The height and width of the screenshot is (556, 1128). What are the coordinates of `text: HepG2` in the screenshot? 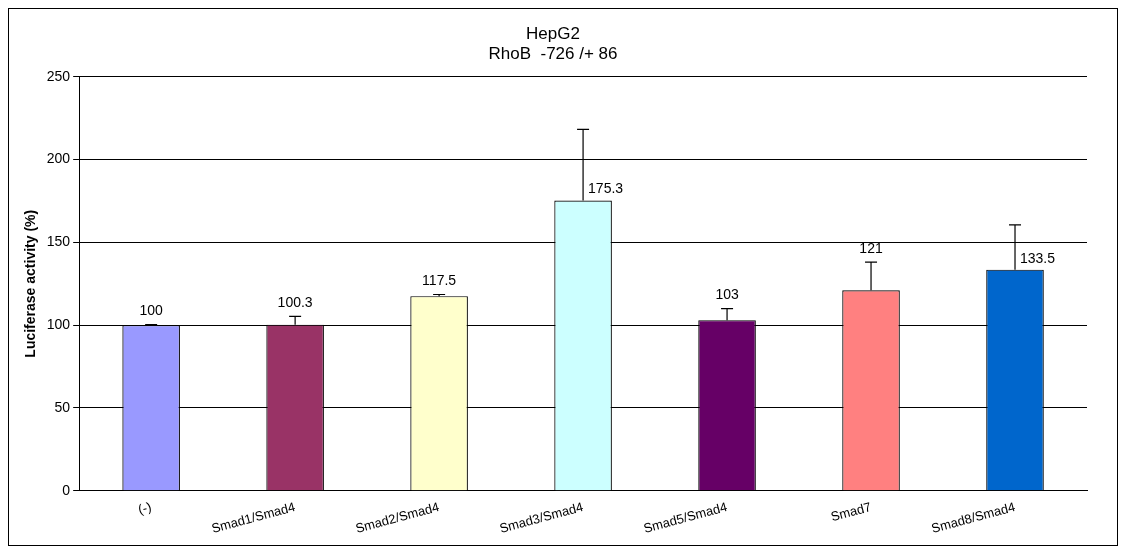 It's located at (553, 33).